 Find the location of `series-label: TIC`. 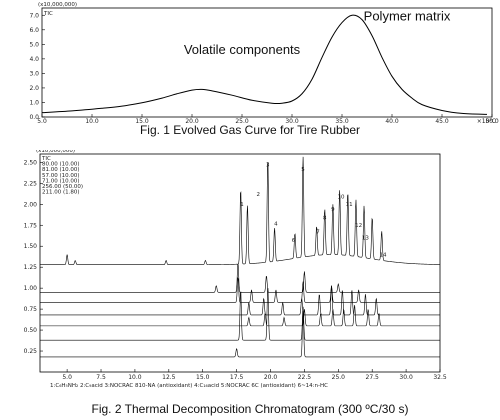

series-label: TIC is located at coordinates (48, 14).